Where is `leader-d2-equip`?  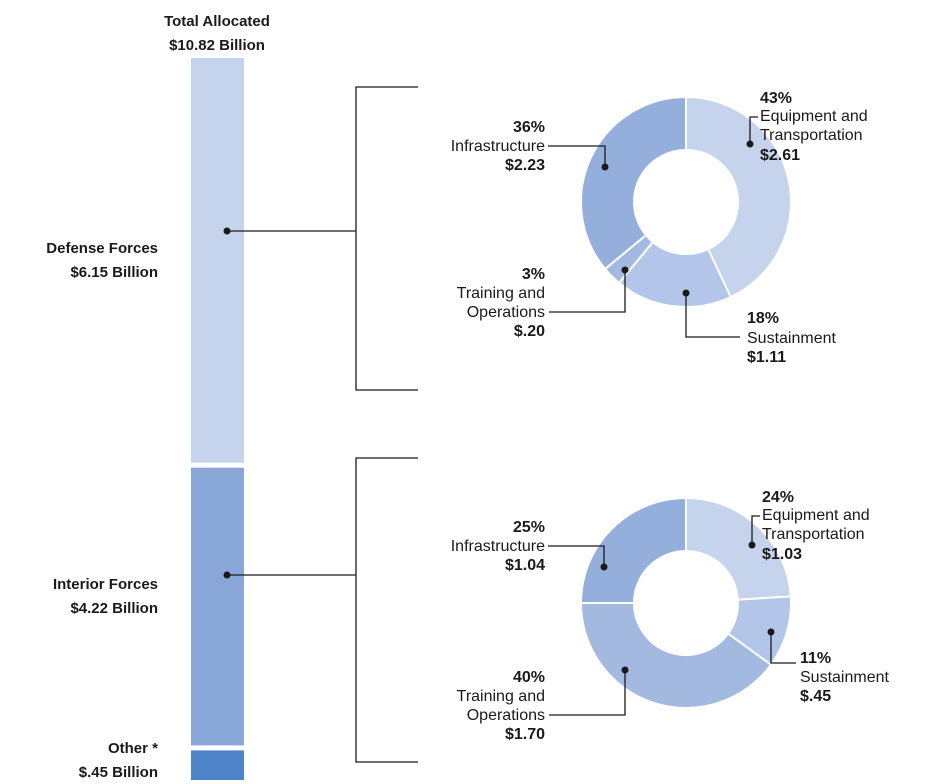 leader-d2-equip is located at coordinates (755, 530).